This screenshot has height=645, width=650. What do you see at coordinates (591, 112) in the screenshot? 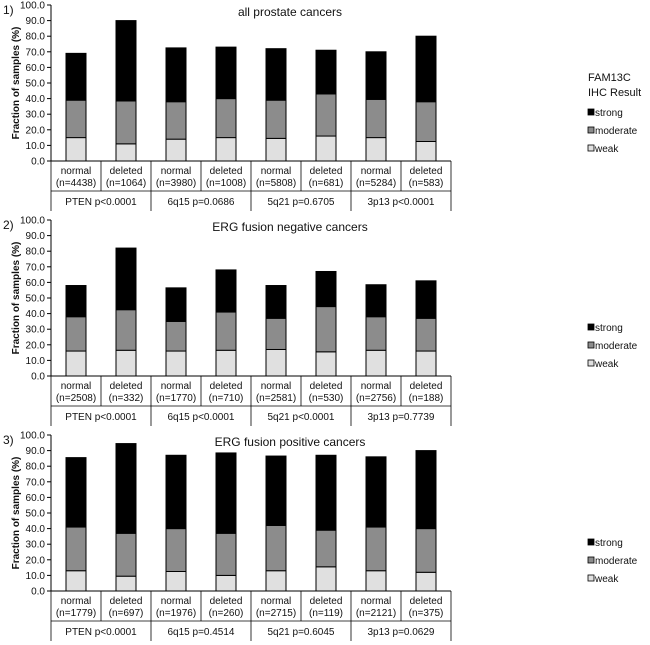
I see `legend-swatch-strong` at bounding box center [591, 112].